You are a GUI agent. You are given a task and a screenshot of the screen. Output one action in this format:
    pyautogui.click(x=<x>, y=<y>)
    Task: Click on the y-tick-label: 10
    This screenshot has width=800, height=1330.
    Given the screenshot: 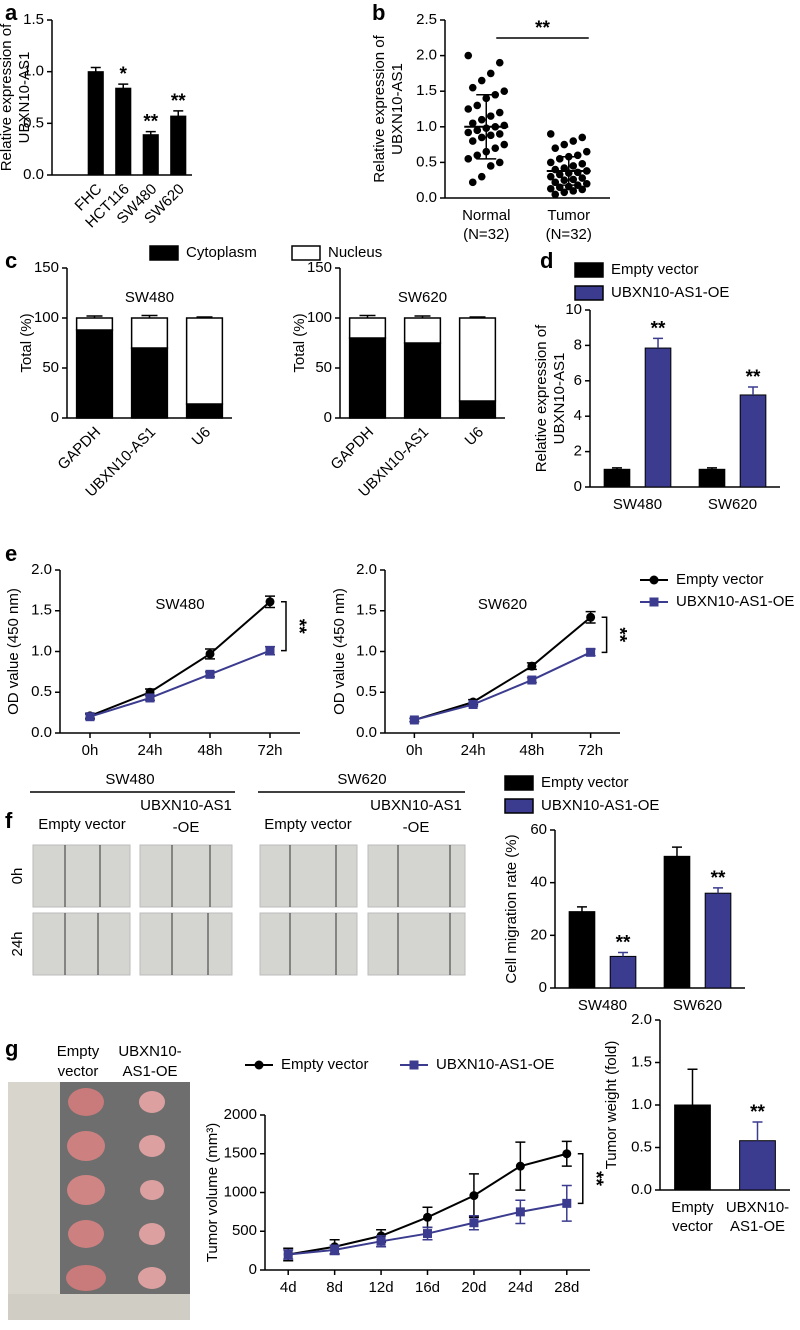 What is the action you would take?
    pyautogui.click(x=573, y=309)
    